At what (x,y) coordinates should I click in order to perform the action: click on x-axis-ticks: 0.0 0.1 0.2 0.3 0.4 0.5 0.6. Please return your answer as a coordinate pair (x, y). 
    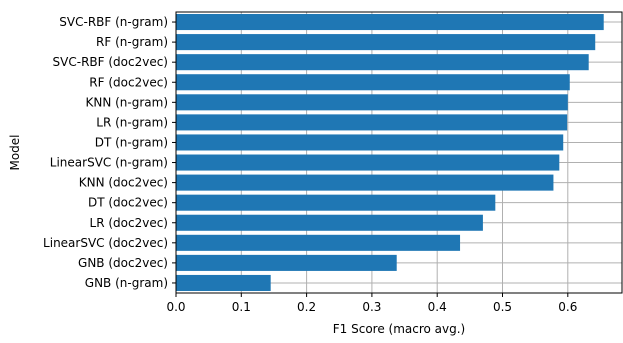
    Looking at the image, I should click on (371, 303).